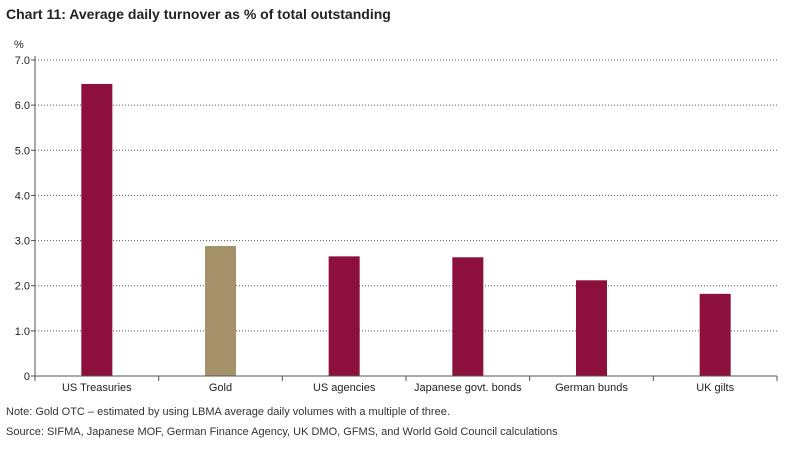 The image size is (797, 454). What do you see at coordinates (22, 242) in the screenshot?
I see `y-tick-label: 3.0` at bounding box center [22, 242].